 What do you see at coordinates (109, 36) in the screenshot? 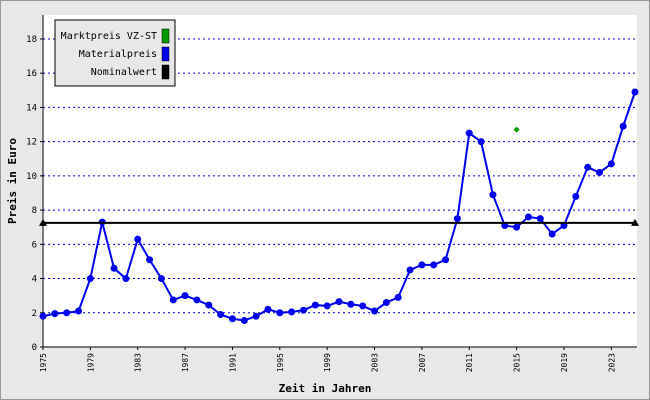
I see `legend-label: Marktpreis VZ-ST` at bounding box center [109, 36].